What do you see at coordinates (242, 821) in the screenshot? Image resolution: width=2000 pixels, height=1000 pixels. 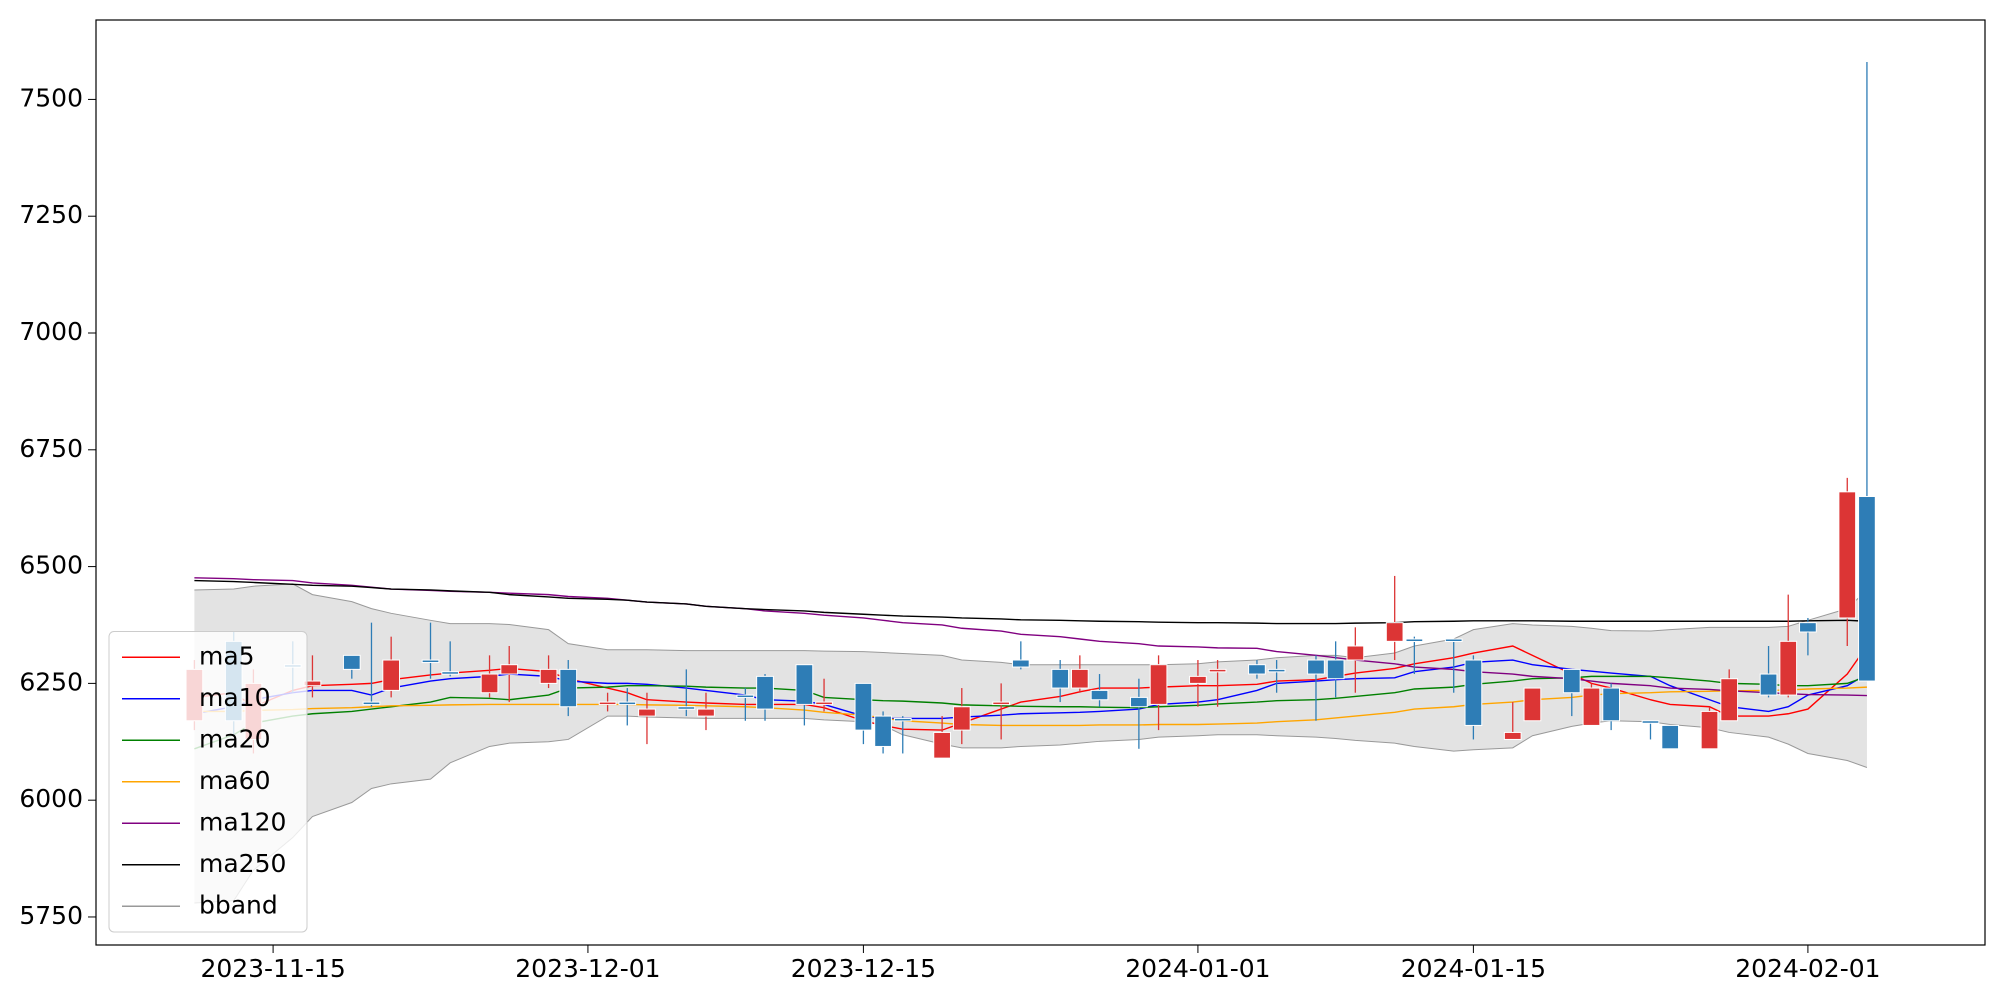 I see `legend-label: ma120` at bounding box center [242, 821].